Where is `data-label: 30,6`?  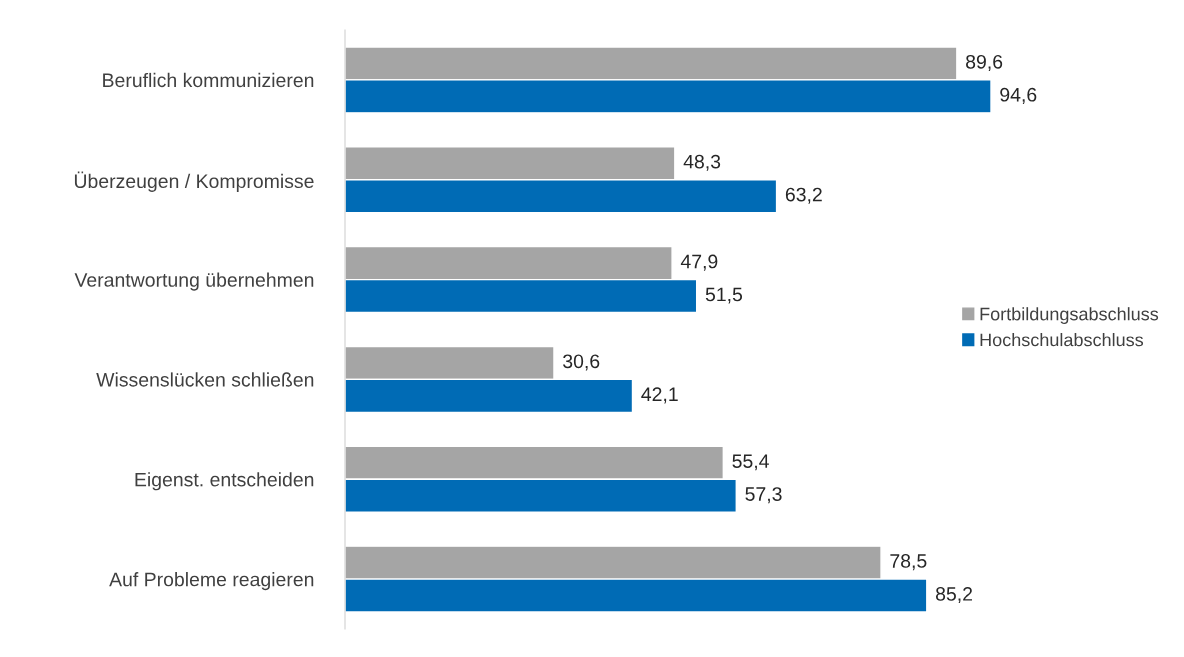 data-label: 30,6 is located at coordinates (581, 362).